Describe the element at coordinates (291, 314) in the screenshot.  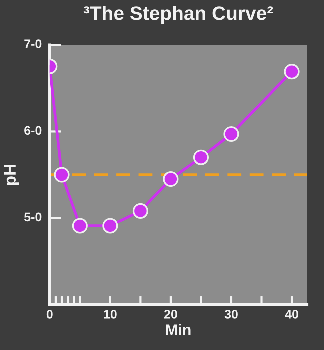
I see `x-tick-label: 40` at that location.